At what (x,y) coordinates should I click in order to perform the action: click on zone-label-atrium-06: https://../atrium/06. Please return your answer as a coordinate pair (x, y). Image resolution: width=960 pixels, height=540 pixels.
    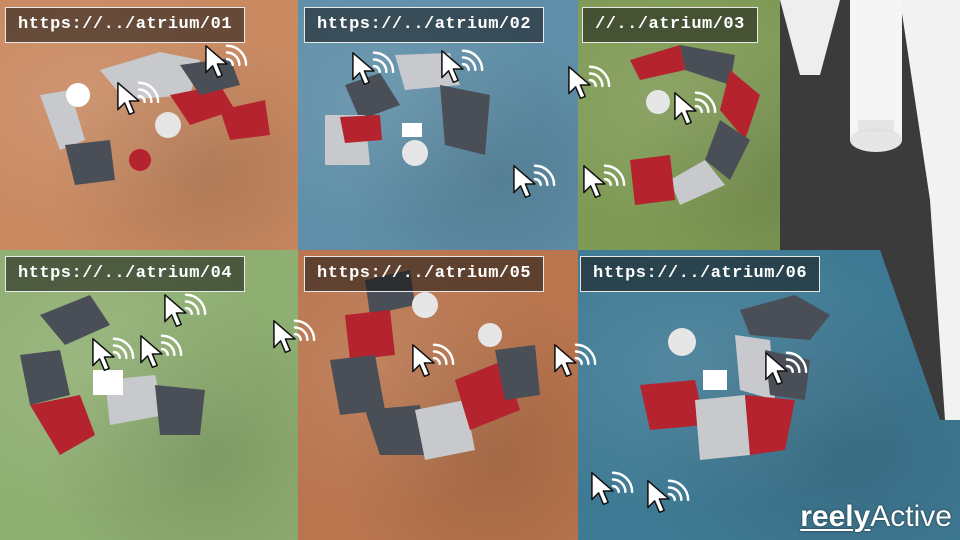
    Looking at the image, I should click on (700, 274).